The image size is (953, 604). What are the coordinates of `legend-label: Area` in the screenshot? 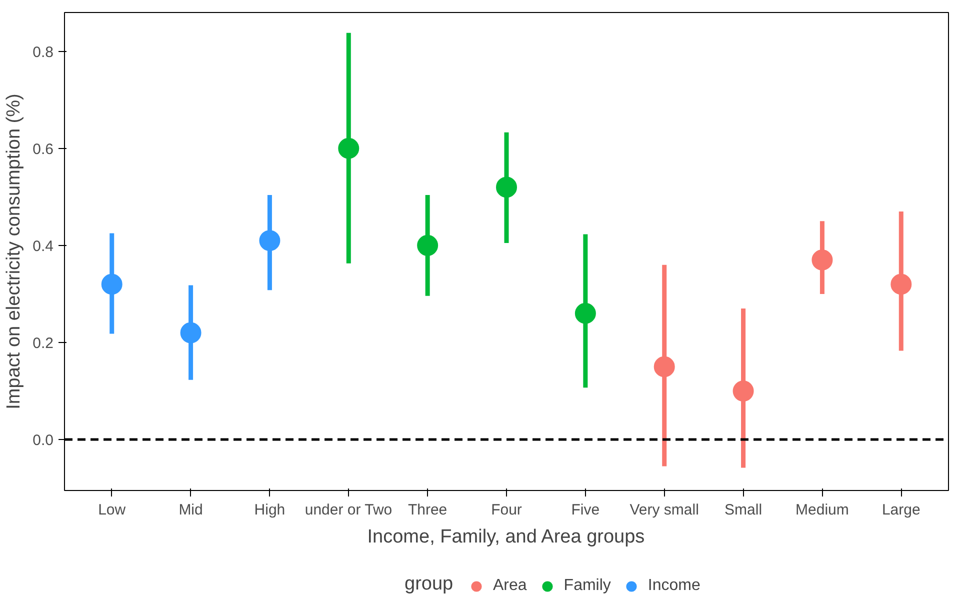 It's located at (510, 586).